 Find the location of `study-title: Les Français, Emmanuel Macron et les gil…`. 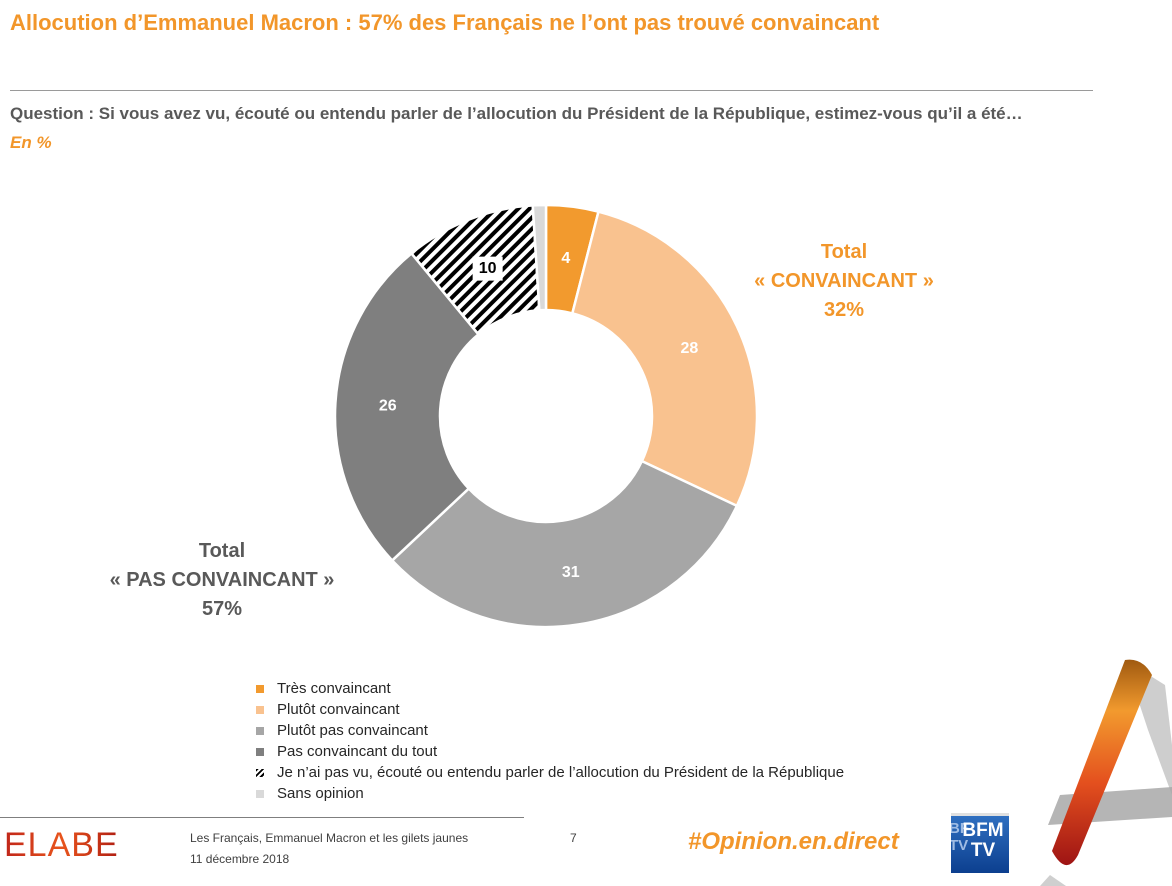

study-title: Les Français, Emmanuel Macron et les gil… is located at coordinates (329, 838).